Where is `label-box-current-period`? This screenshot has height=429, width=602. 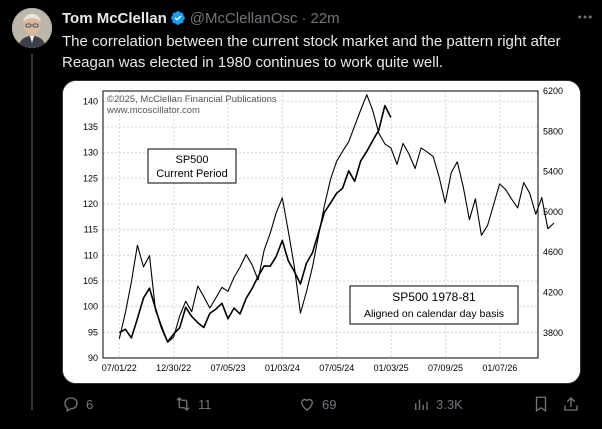 label-box-current-period is located at coordinates (192, 166).